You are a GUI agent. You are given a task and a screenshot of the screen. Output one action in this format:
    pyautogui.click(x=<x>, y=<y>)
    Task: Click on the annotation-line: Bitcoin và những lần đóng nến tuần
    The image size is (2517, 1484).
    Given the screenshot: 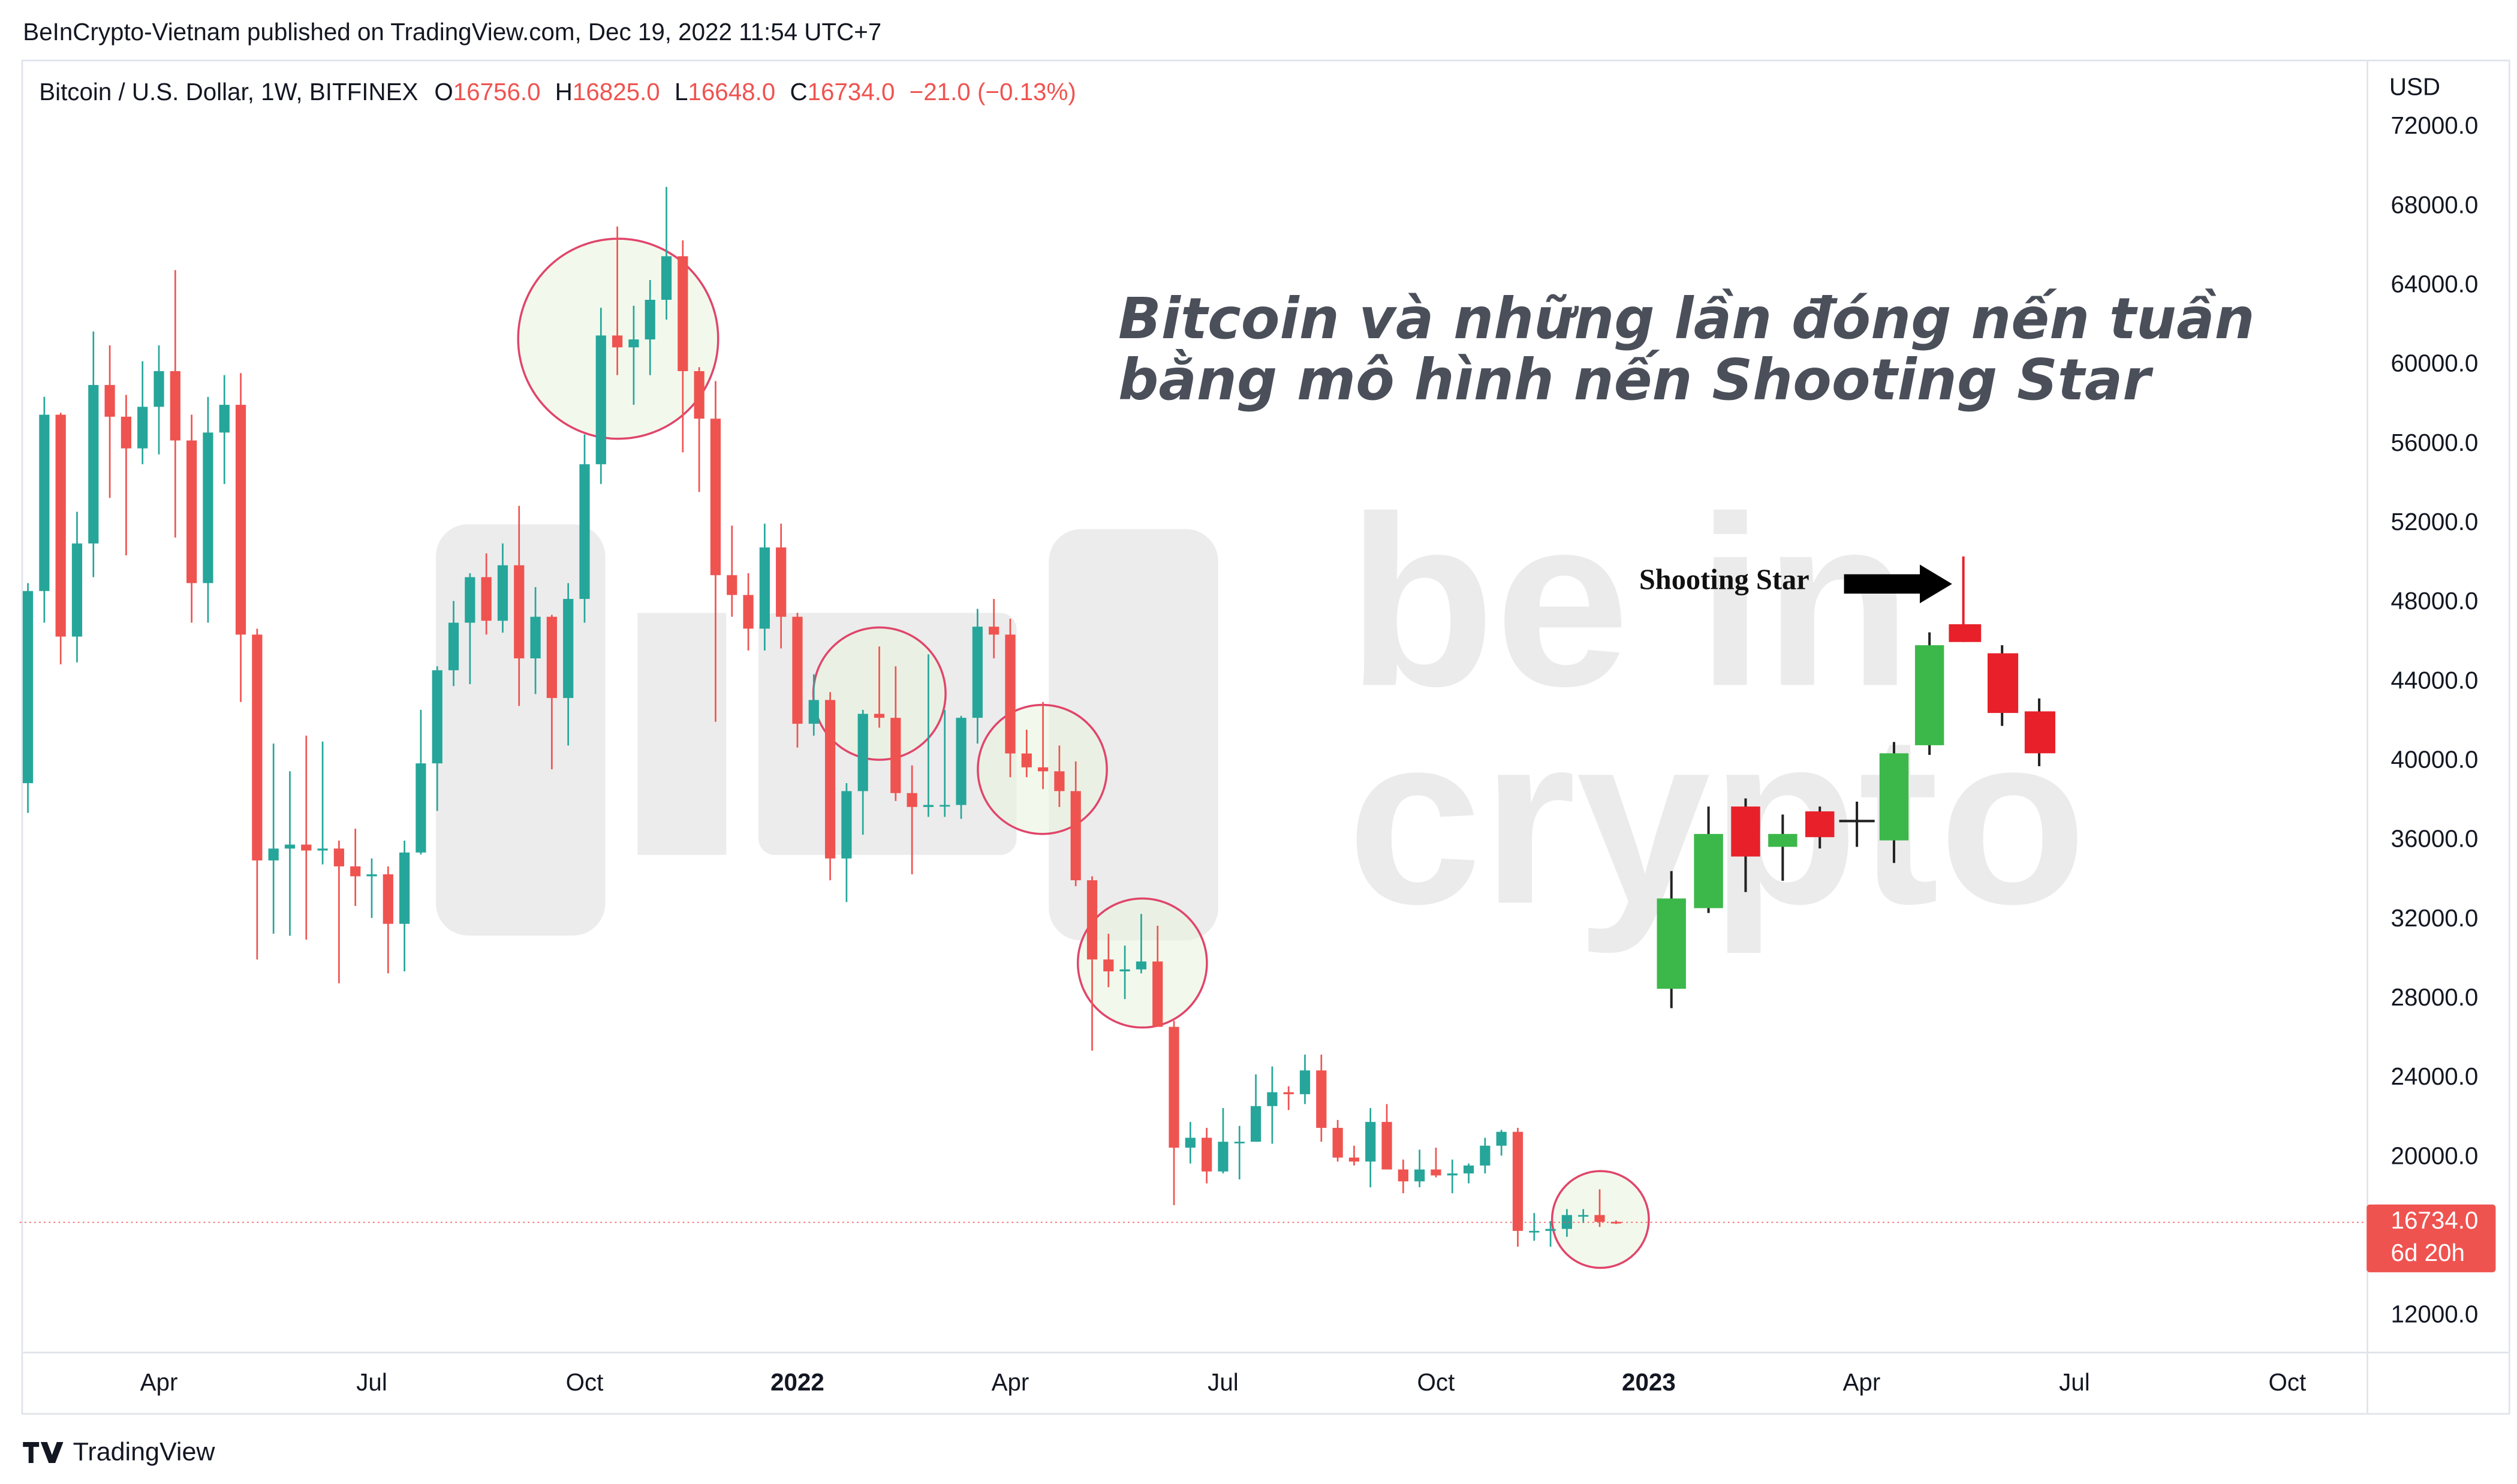 What is the action you would take?
    pyautogui.click(x=1686, y=319)
    